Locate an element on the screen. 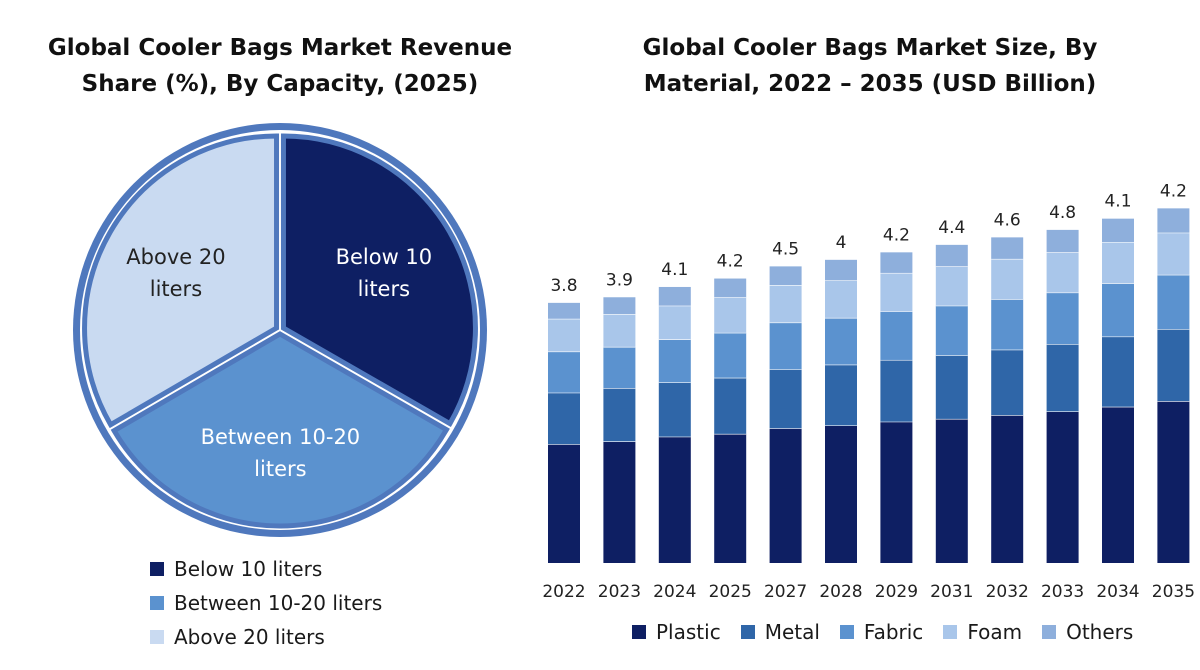 Image resolution: width=1200 pixels, height=670 pixels. bar-2024-fabric is located at coordinates (674, 361).